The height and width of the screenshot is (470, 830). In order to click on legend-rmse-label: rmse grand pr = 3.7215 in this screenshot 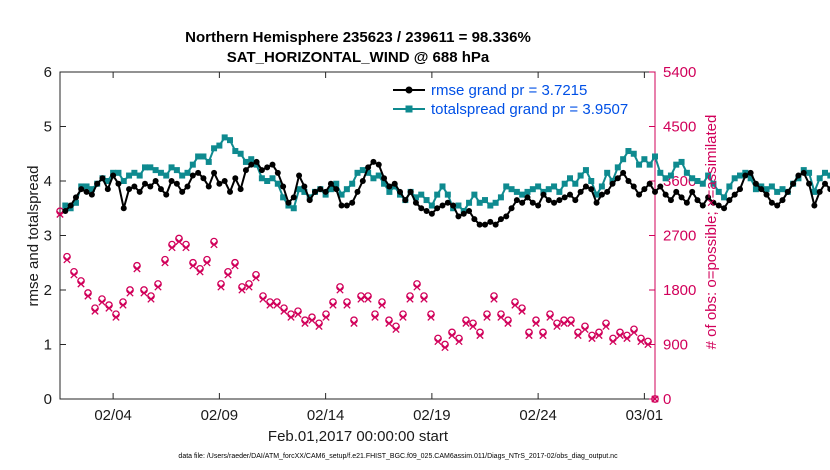, I will do `click(509, 90)`.